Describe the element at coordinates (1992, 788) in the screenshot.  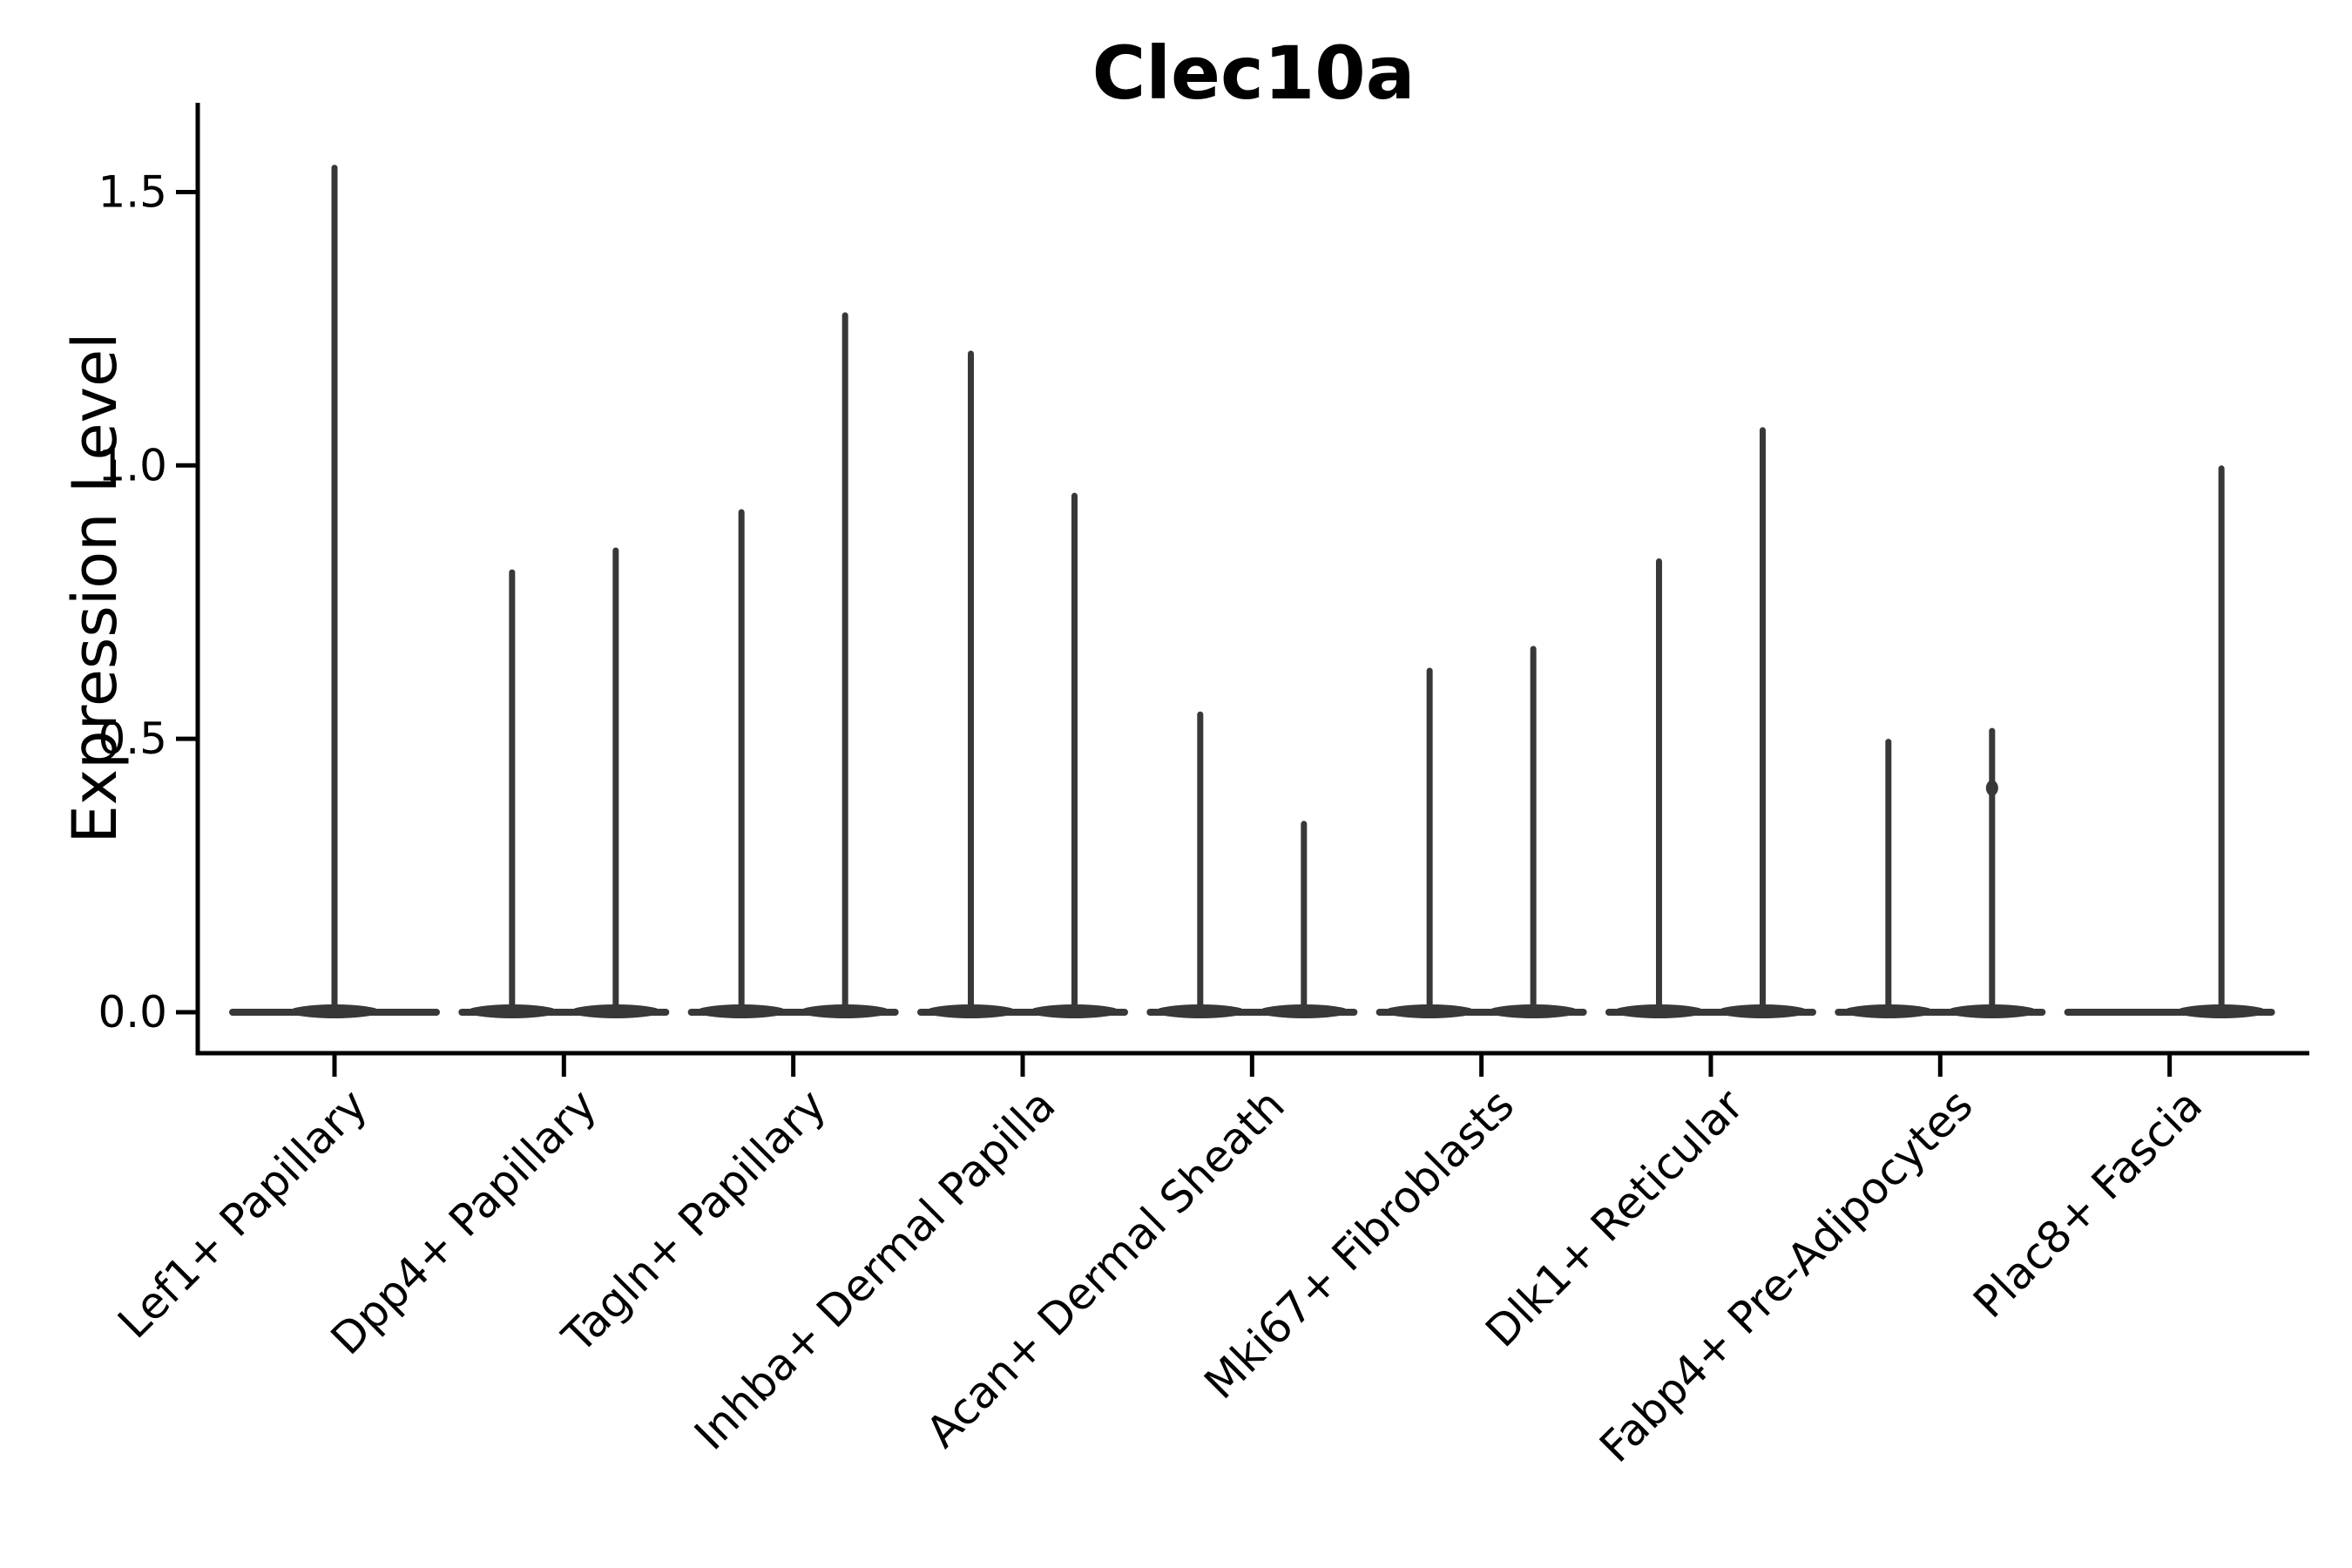
I see `violin-knot` at that location.